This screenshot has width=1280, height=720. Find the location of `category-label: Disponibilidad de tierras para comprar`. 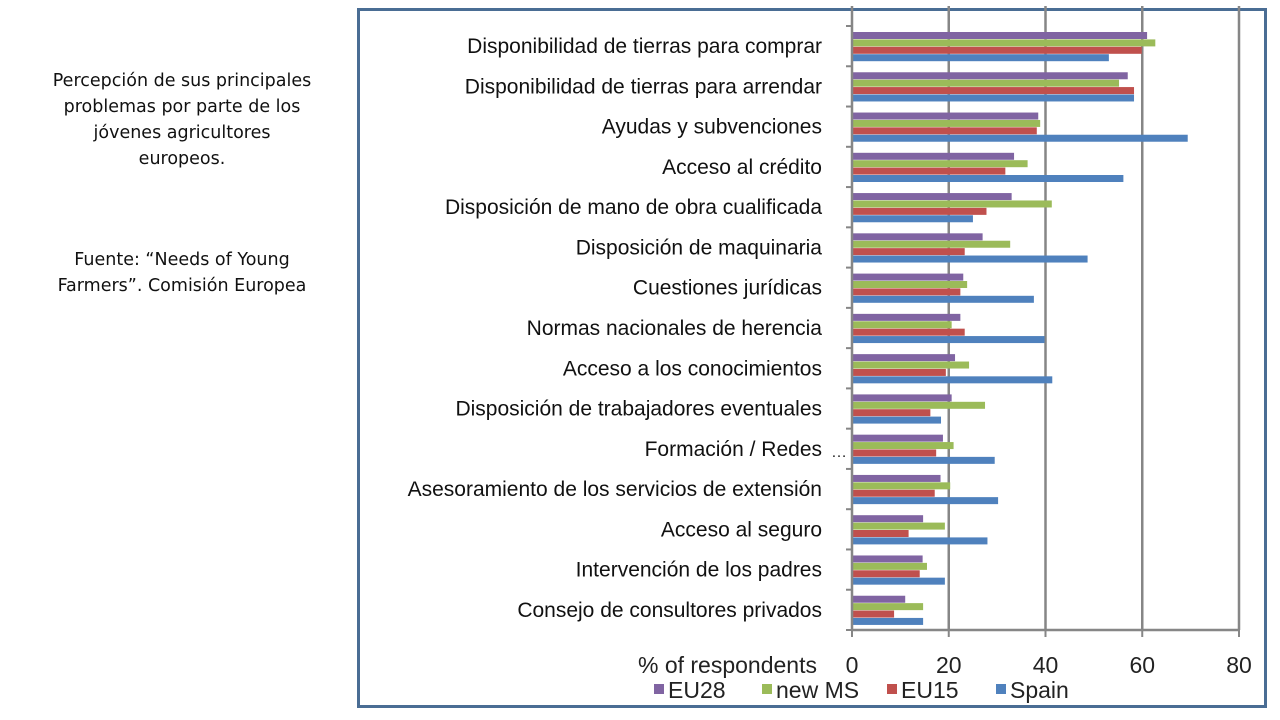

category-label: Disponibilidad de tierras para comprar is located at coordinates (644, 46).